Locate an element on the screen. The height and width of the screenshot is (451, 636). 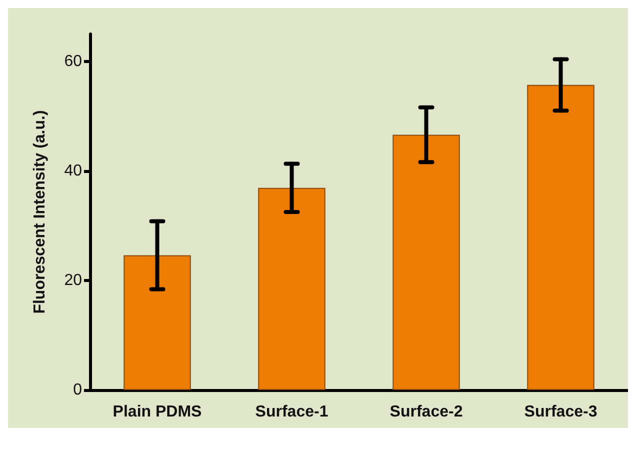
x-tick-label: Surface-1 is located at coordinates (291, 412).